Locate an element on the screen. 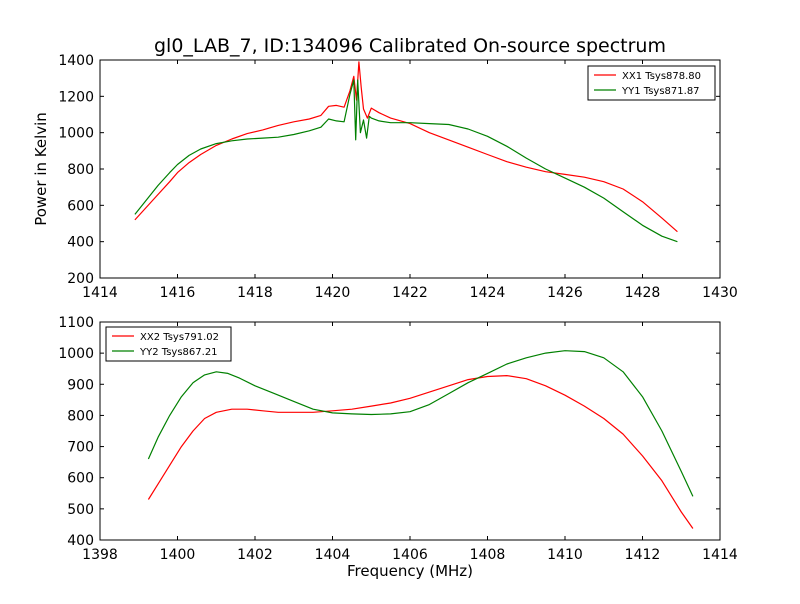  x-tick-label: 1428 is located at coordinates (643, 293).